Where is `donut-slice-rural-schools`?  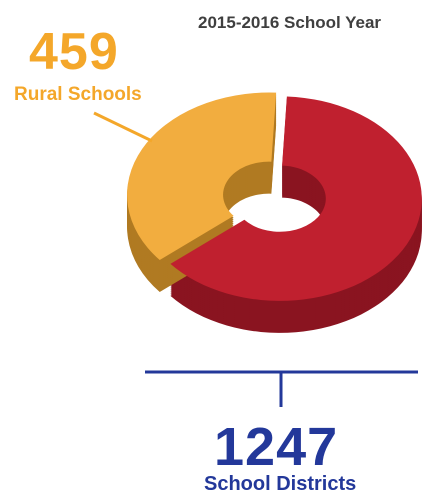
donut-slice-rural-schools is located at coordinates (202, 176).